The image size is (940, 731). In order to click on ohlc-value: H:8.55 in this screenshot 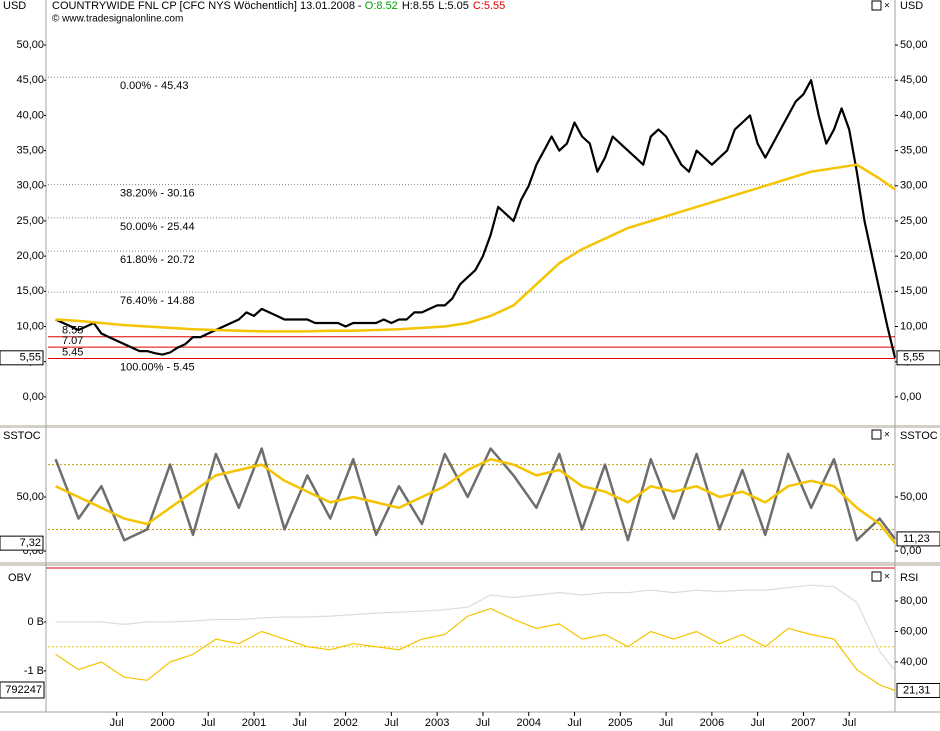, I will do `click(418, 6)`.